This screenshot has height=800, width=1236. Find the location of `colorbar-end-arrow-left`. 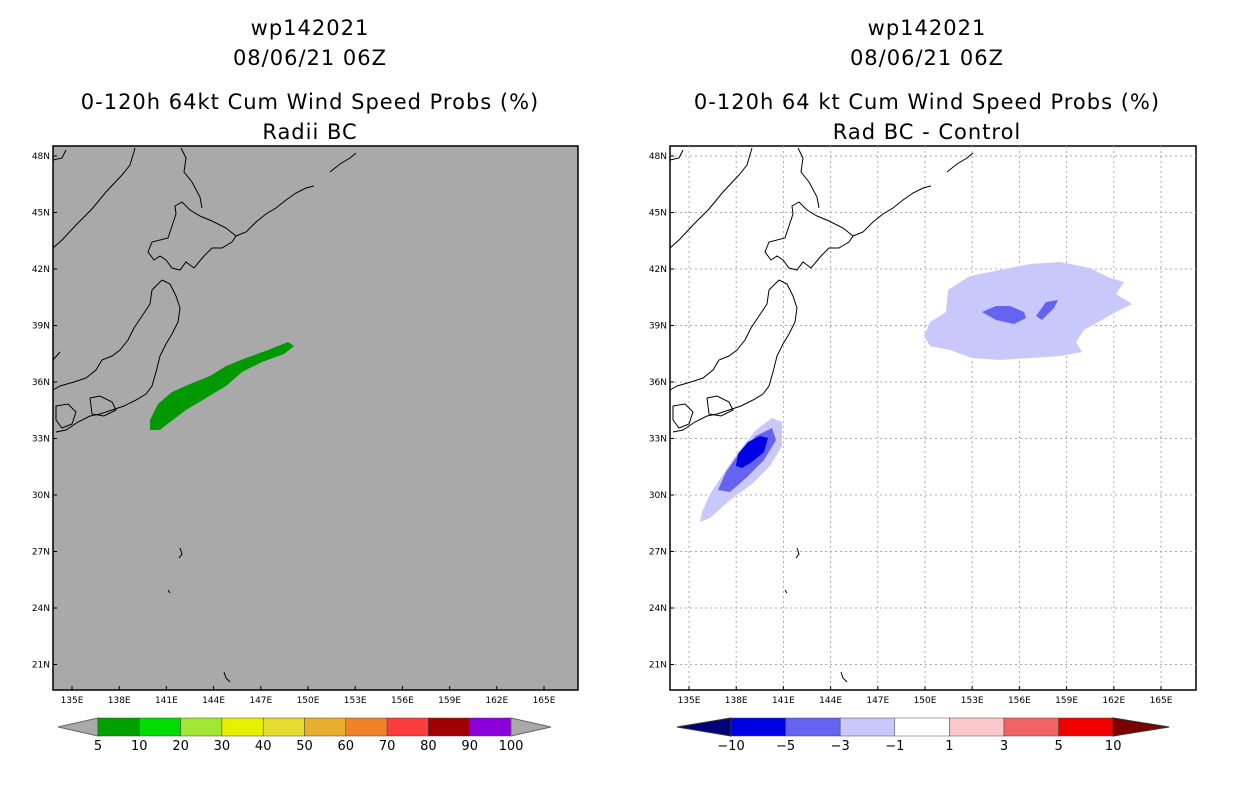

colorbar-end-arrow-left is located at coordinates (704, 727).